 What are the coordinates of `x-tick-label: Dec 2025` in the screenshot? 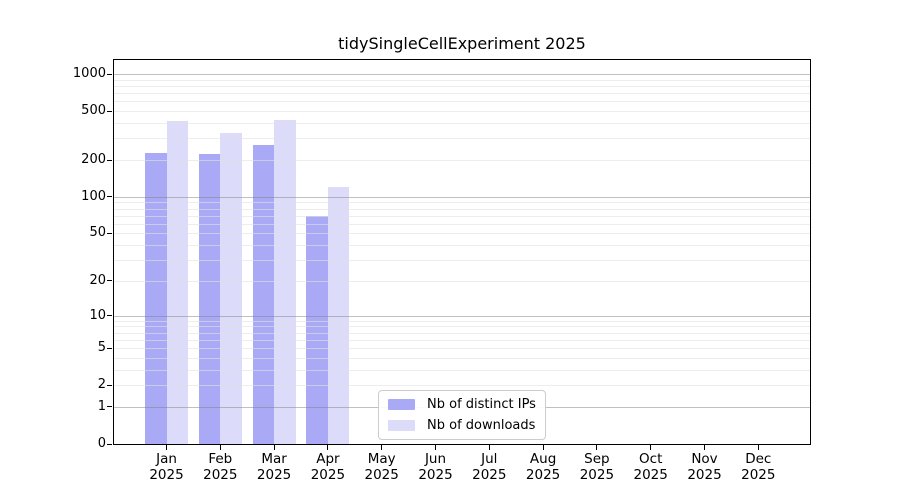 It's located at (758, 467).